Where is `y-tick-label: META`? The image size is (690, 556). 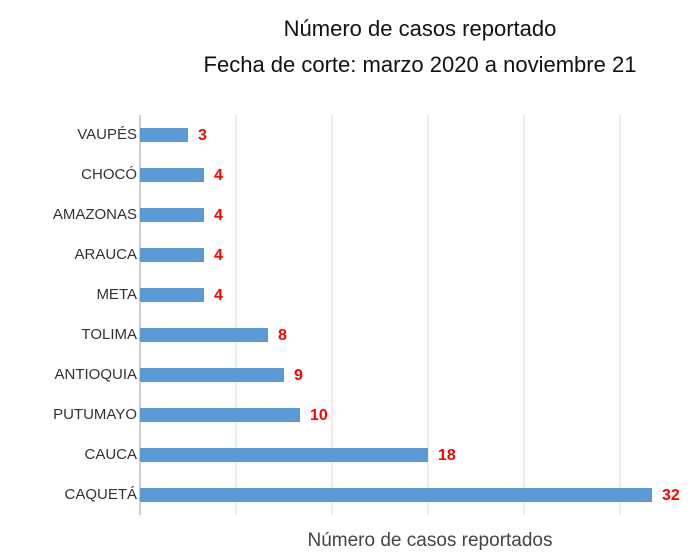 y-tick-label: META is located at coordinates (116, 294).